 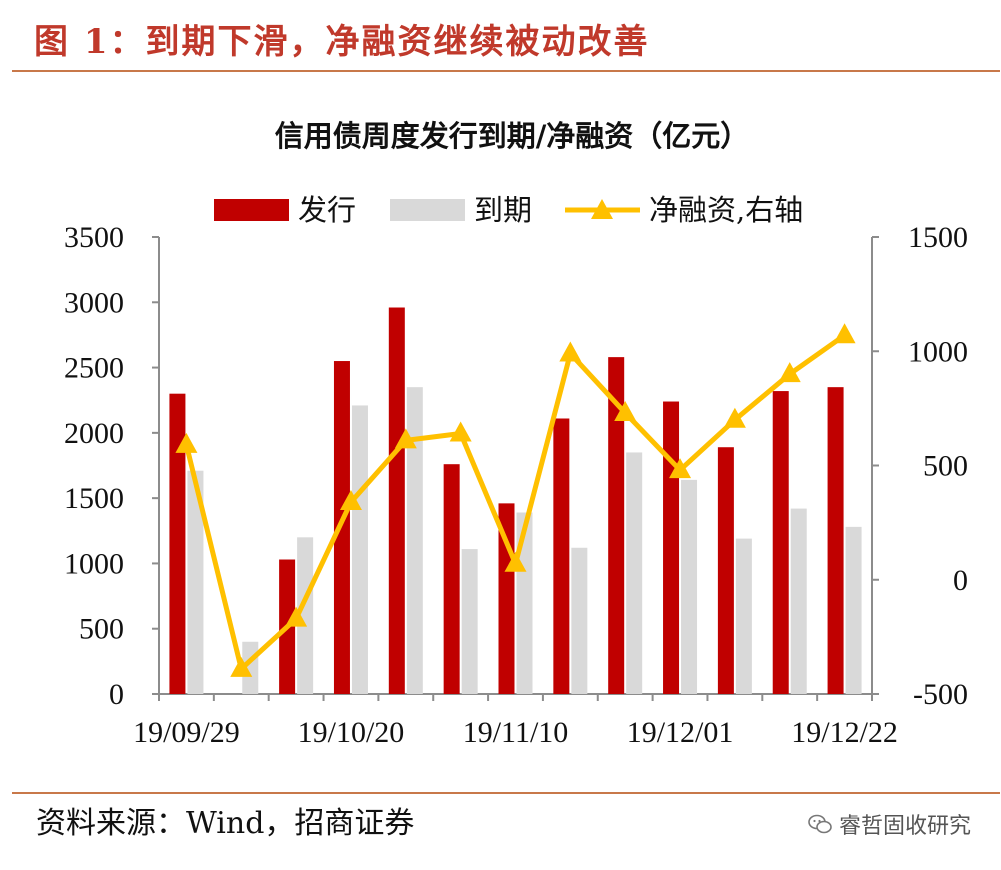 I want to click on x-tick-label: 19/10/20, so click(x=351, y=732).